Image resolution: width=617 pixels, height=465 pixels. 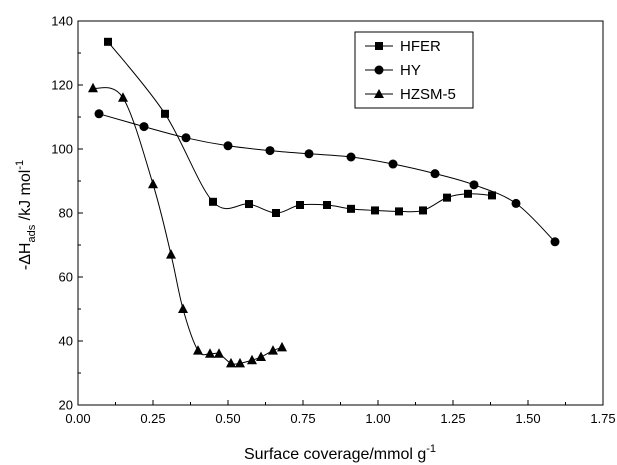 I want to click on legend-entry-hfer: HFER, so click(x=403, y=46).